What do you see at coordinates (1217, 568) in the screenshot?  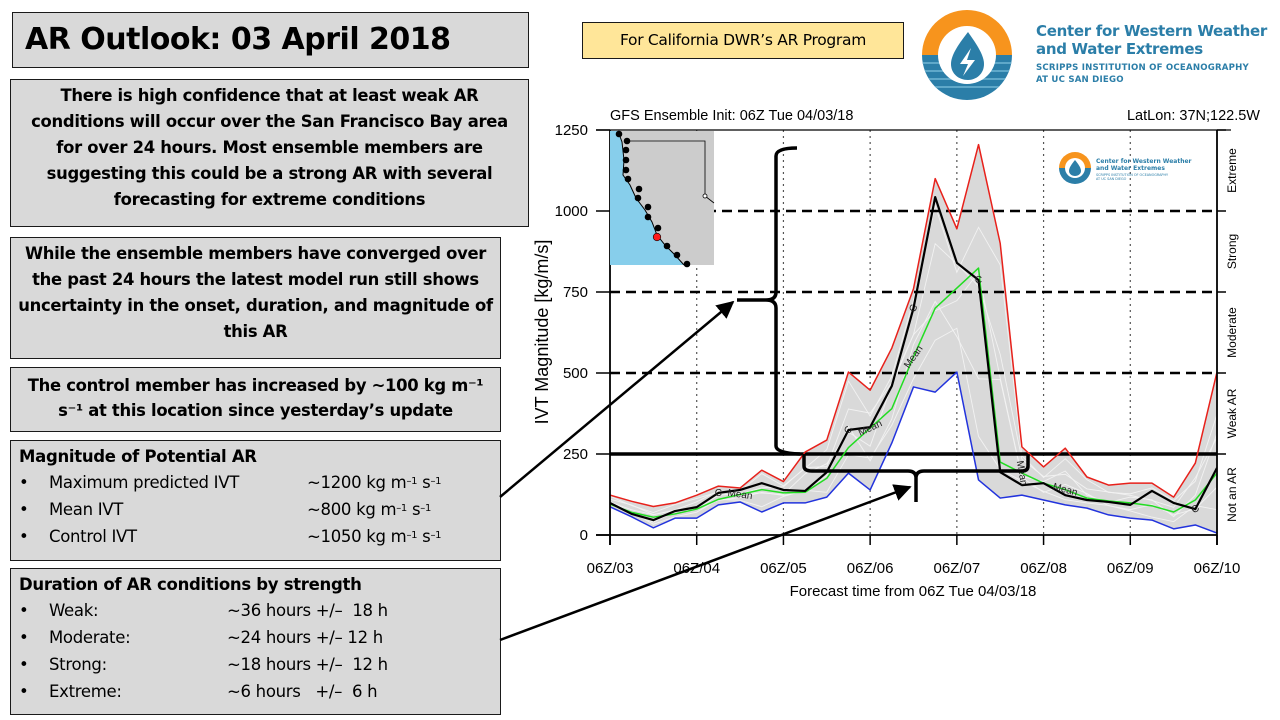 I see `x-tick-label: 06Z/10` at bounding box center [1217, 568].